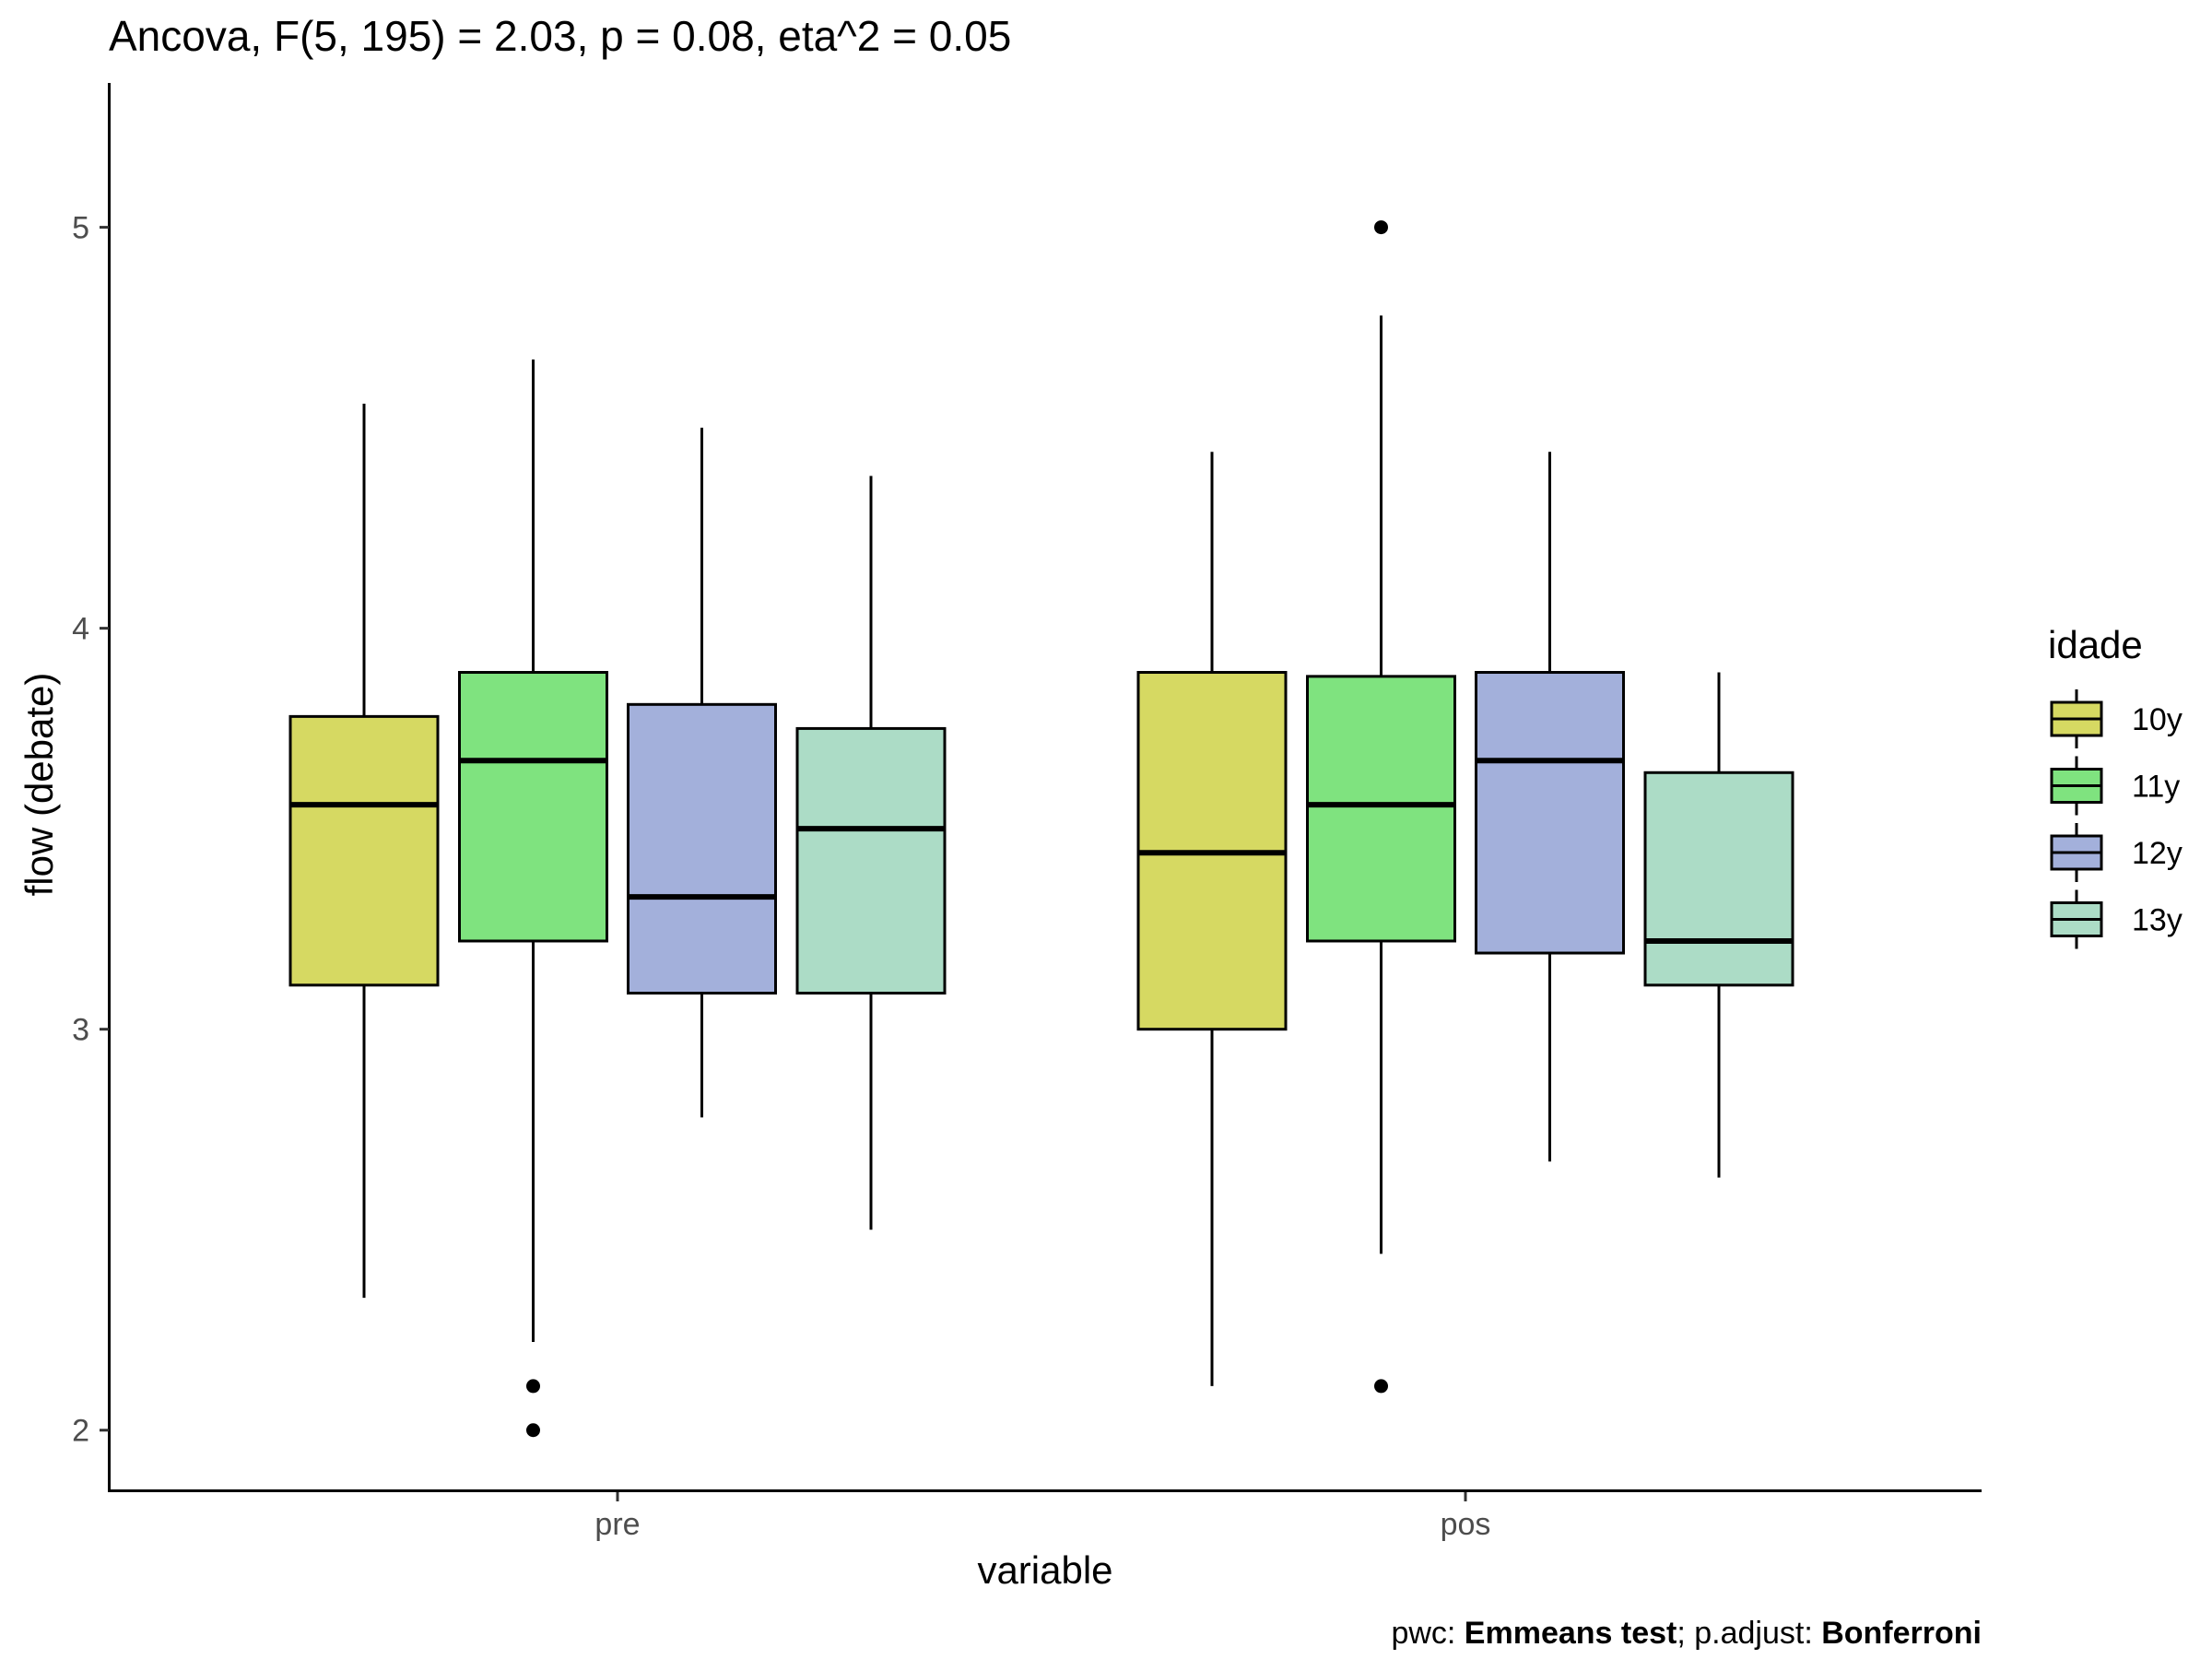  What do you see at coordinates (1901, 1633) in the screenshot?
I see `caption-adjust: Bonferroni` at bounding box center [1901, 1633].